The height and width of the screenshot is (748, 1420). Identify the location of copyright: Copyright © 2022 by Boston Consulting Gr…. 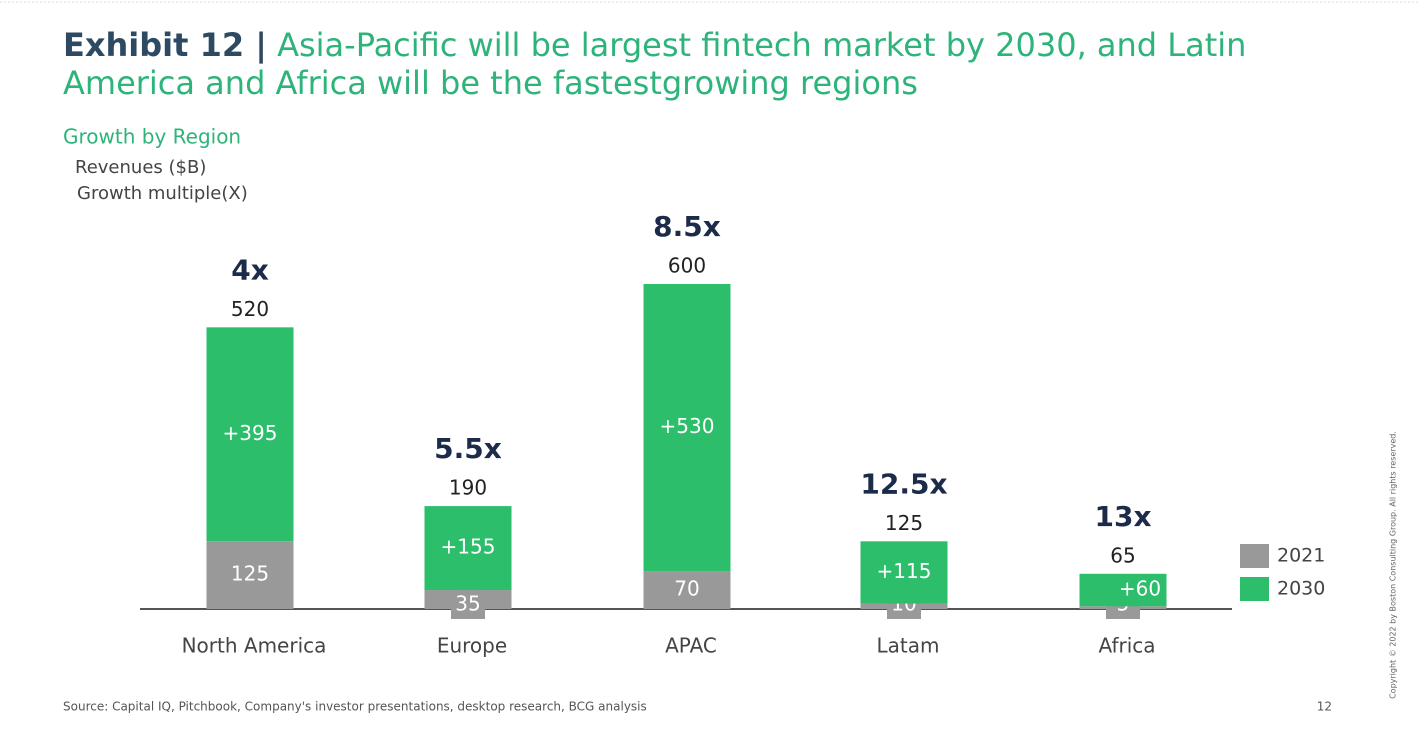
(1393, 565).